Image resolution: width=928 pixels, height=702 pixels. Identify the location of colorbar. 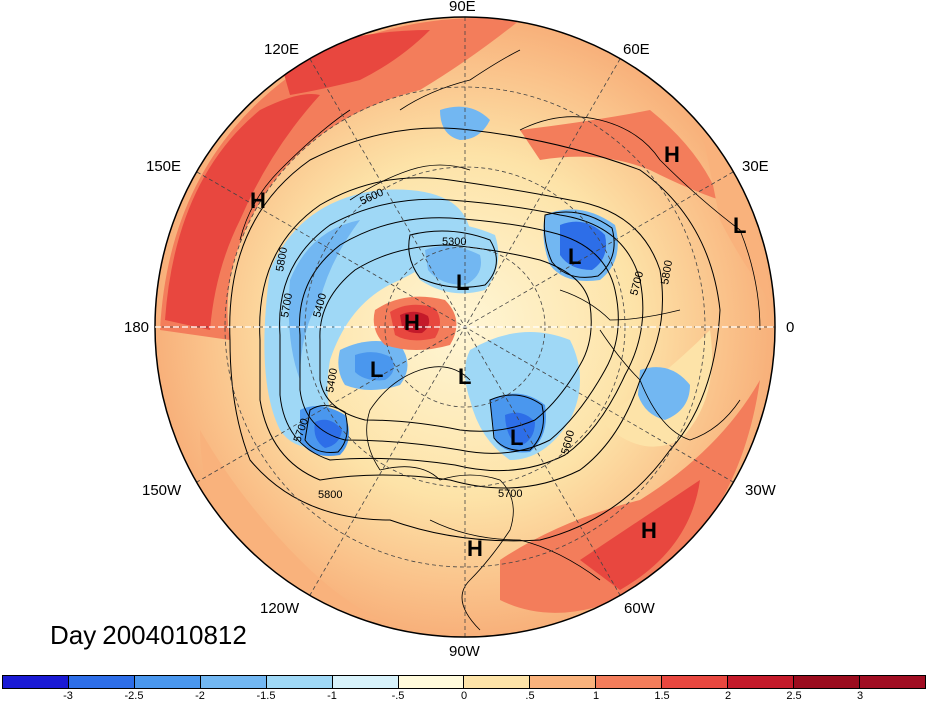
(464, 682).